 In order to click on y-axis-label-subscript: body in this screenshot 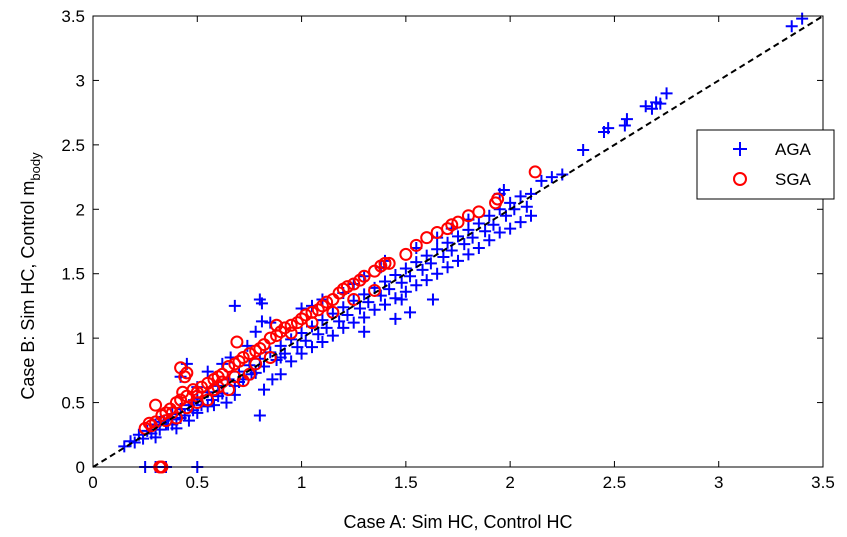, I will do `click(35, 166)`.